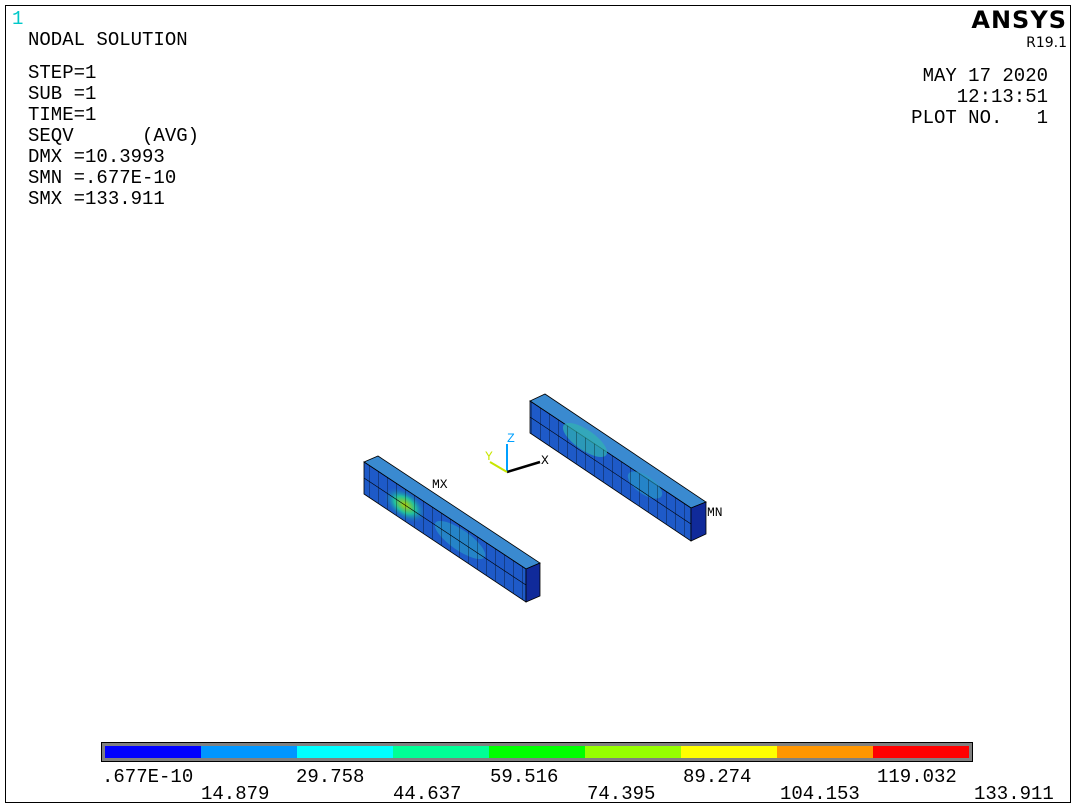 This screenshot has height=810, width=1077. What do you see at coordinates (452, 529) in the screenshot?
I see `beam-left` at bounding box center [452, 529].